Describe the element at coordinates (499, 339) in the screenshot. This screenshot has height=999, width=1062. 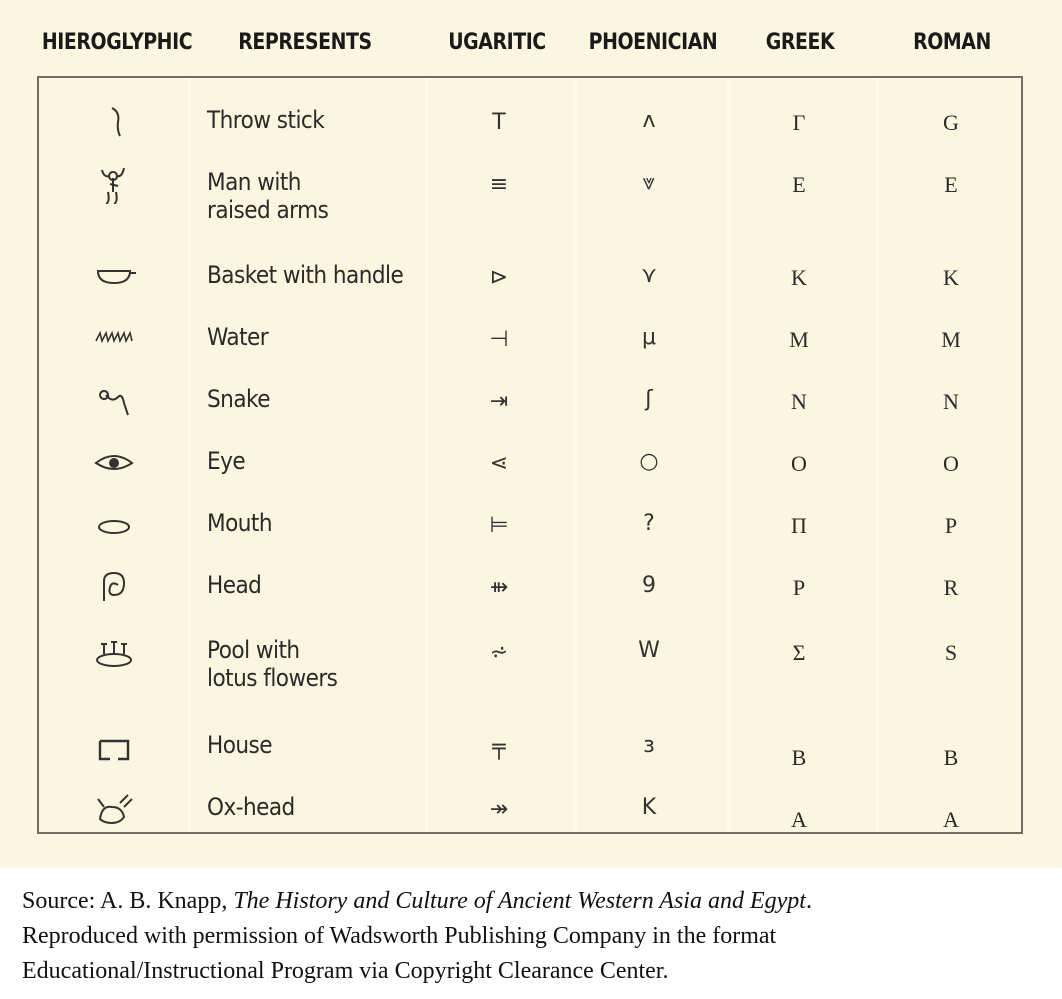
I see `ugaritic-cell: ⊣` at that location.